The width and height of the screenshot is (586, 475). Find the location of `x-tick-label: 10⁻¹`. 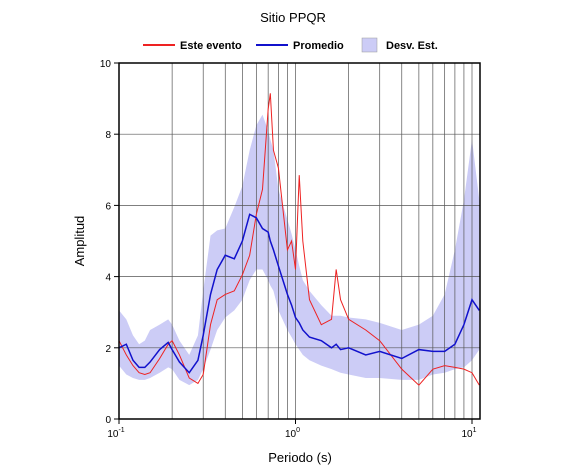

x-tick-label: 10⁻¹ is located at coordinates (115, 433).